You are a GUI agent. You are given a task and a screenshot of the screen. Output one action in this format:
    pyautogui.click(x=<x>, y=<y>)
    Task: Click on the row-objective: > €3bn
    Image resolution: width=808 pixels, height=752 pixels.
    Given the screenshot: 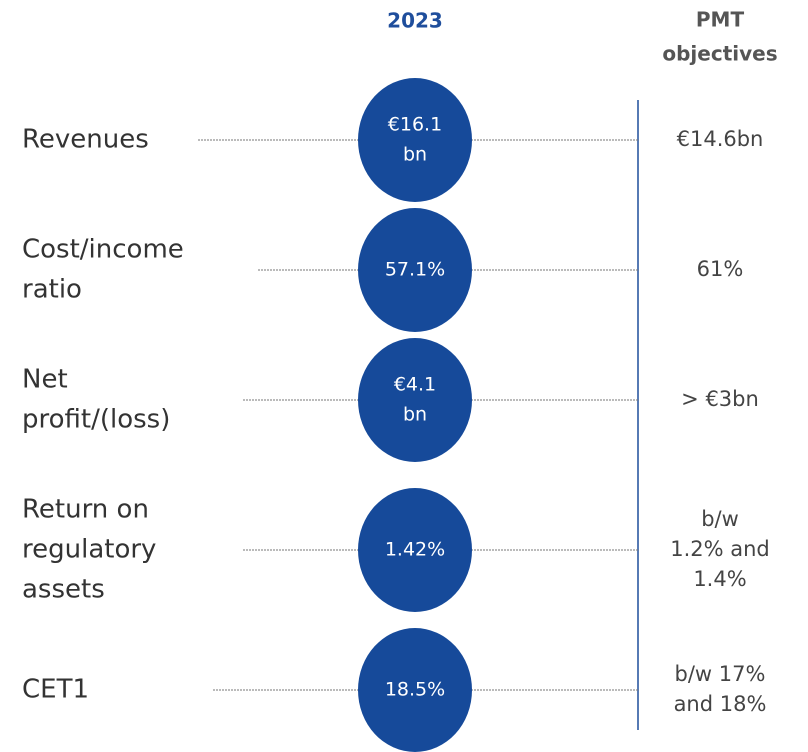 What is the action you would take?
    pyautogui.click(x=720, y=399)
    